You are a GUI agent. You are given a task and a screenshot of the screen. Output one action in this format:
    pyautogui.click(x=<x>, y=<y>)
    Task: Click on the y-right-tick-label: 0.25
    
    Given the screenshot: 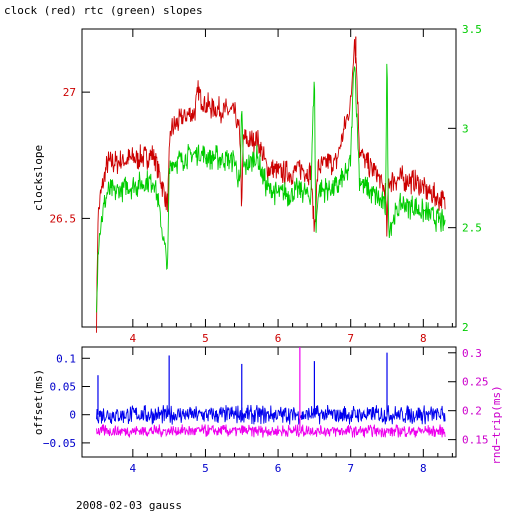 What is the action you would take?
    pyautogui.click(x=475, y=382)
    